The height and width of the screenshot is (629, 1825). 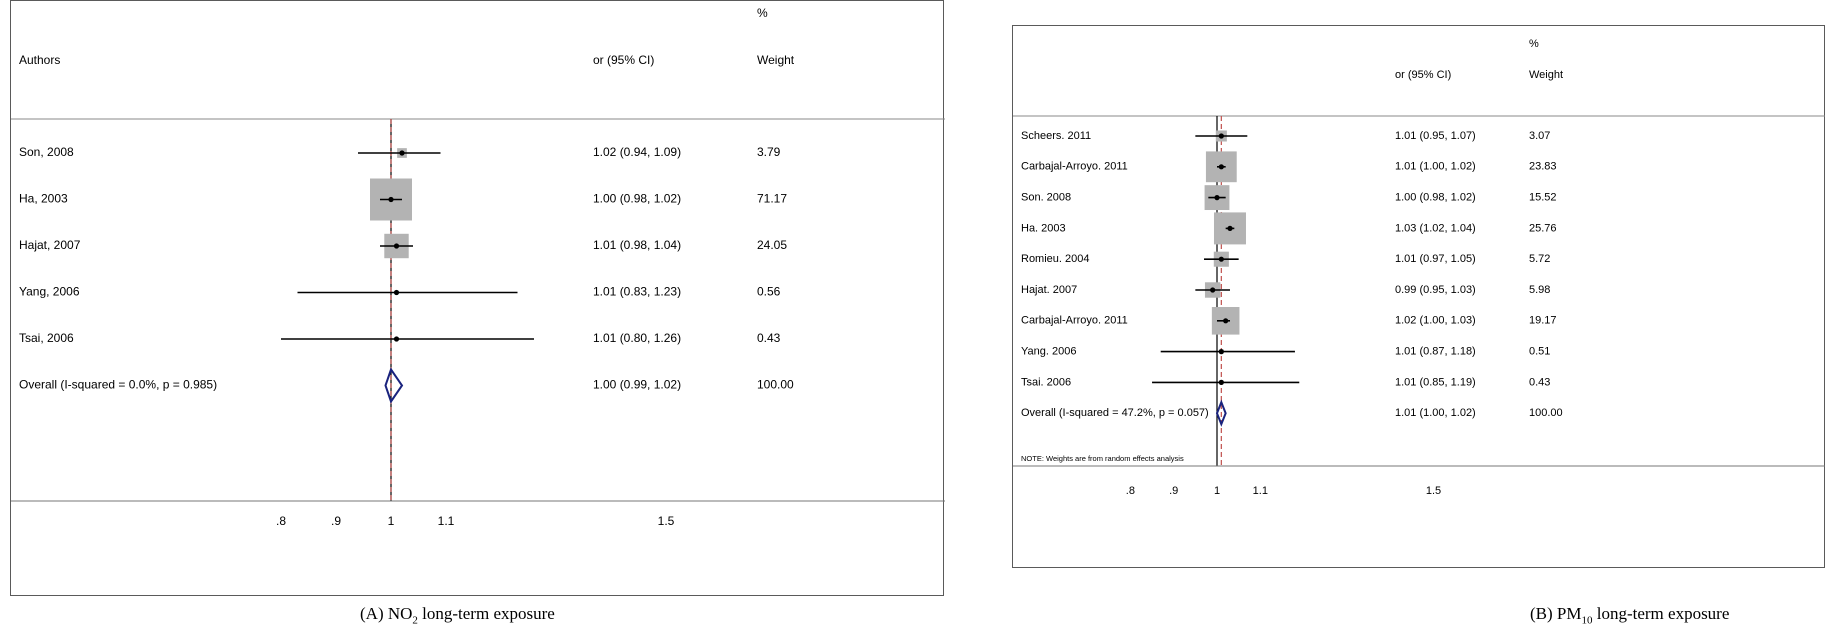 What do you see at coordinates (1046, 382) in the screenshot?
I see `b-study-label: Tsai. 2006` at bounding box center [1046, 382].